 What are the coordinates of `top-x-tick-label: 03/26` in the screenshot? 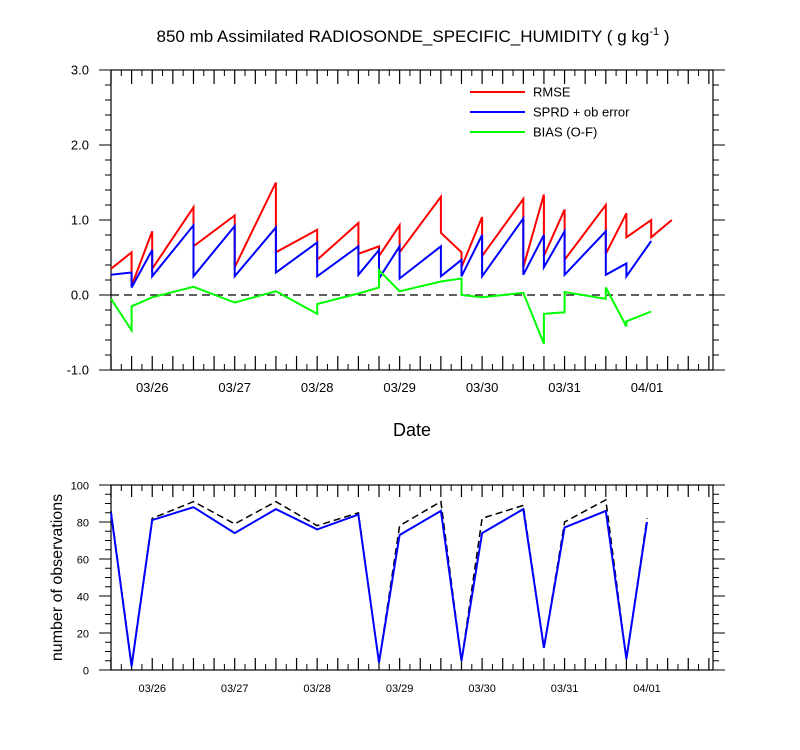 It's located at (152, 387).